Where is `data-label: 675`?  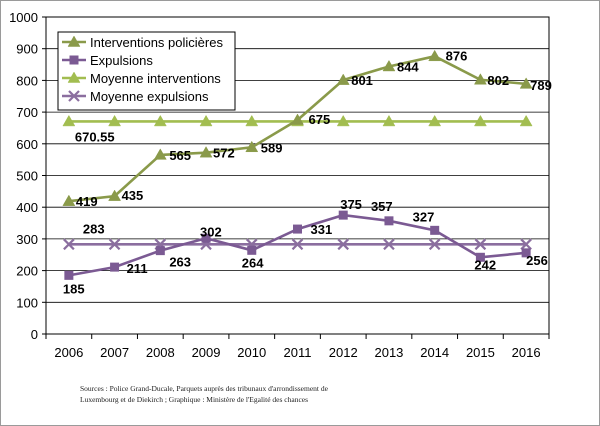 data-label: 675 is located at coordinates (320, 119).